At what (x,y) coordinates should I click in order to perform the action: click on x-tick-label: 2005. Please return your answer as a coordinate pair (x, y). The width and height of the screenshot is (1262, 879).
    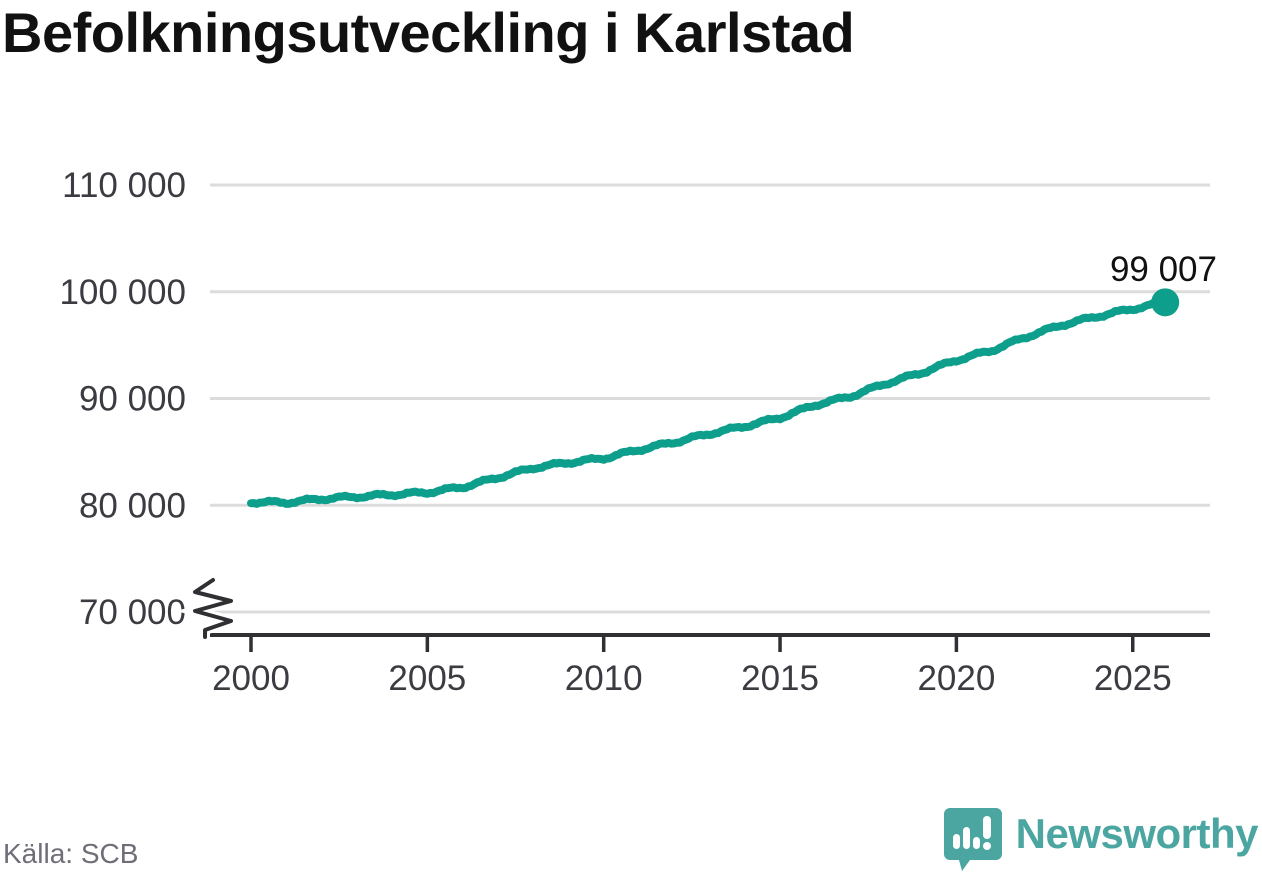
    Looking at the image, I should click on (427, 678).